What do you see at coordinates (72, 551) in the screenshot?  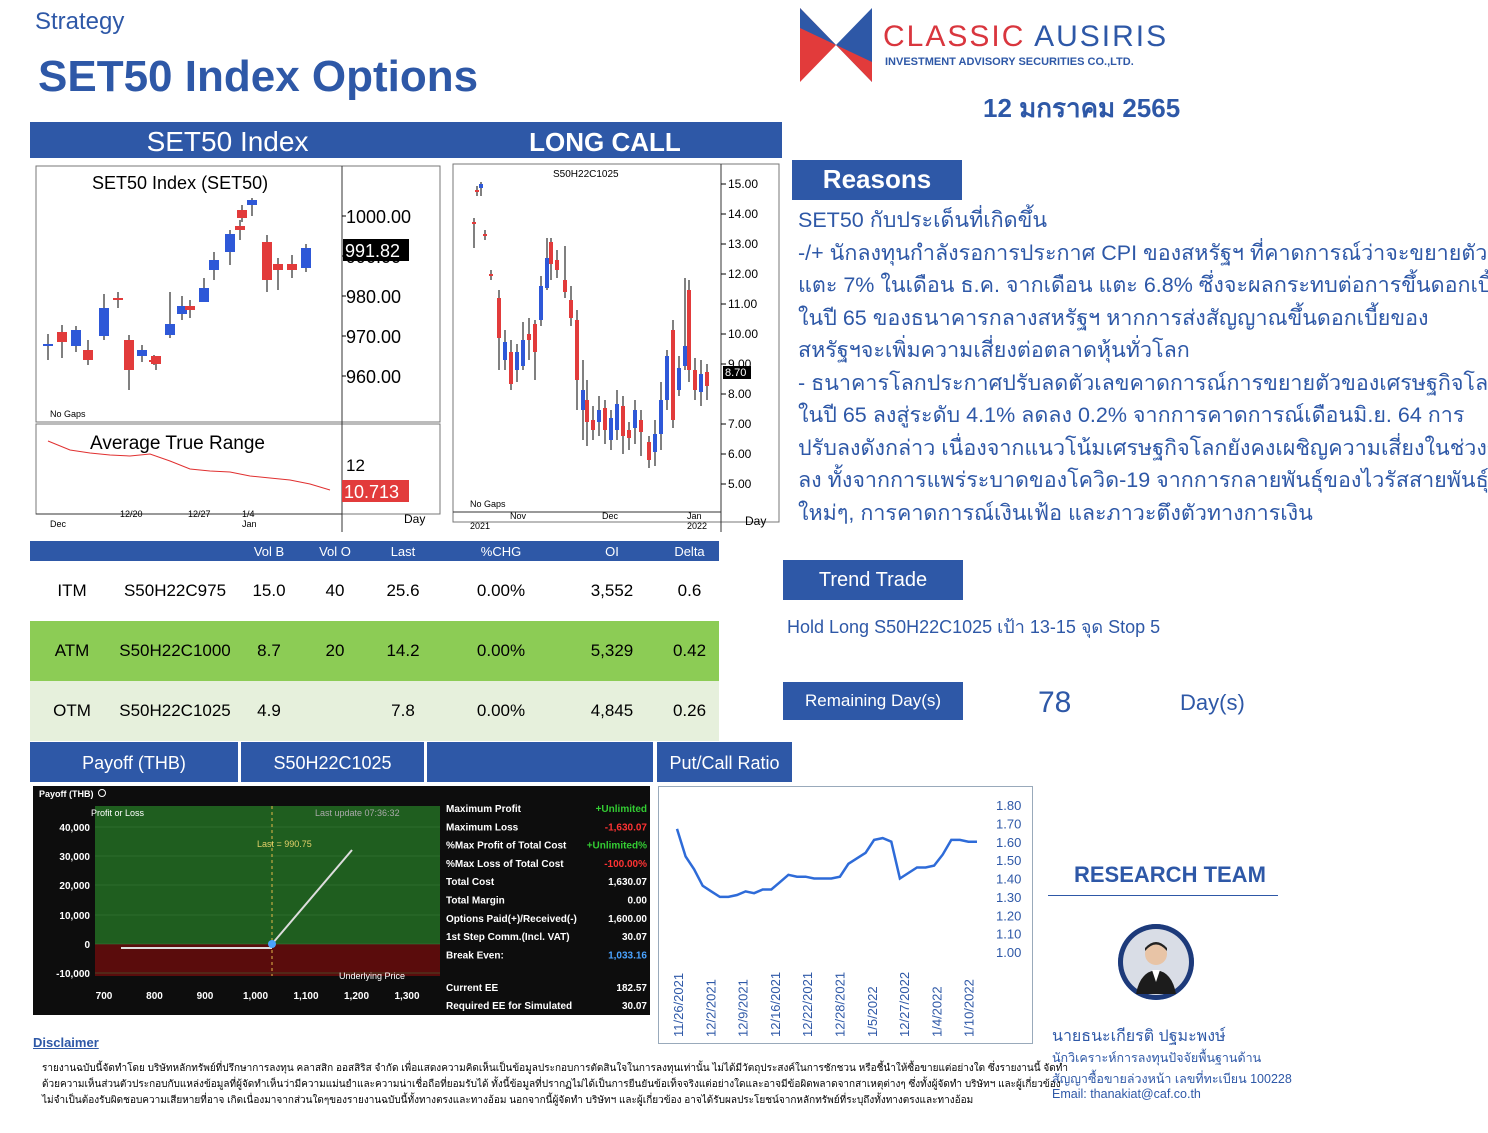 I see `col-header` at bounding box center [72, 551].